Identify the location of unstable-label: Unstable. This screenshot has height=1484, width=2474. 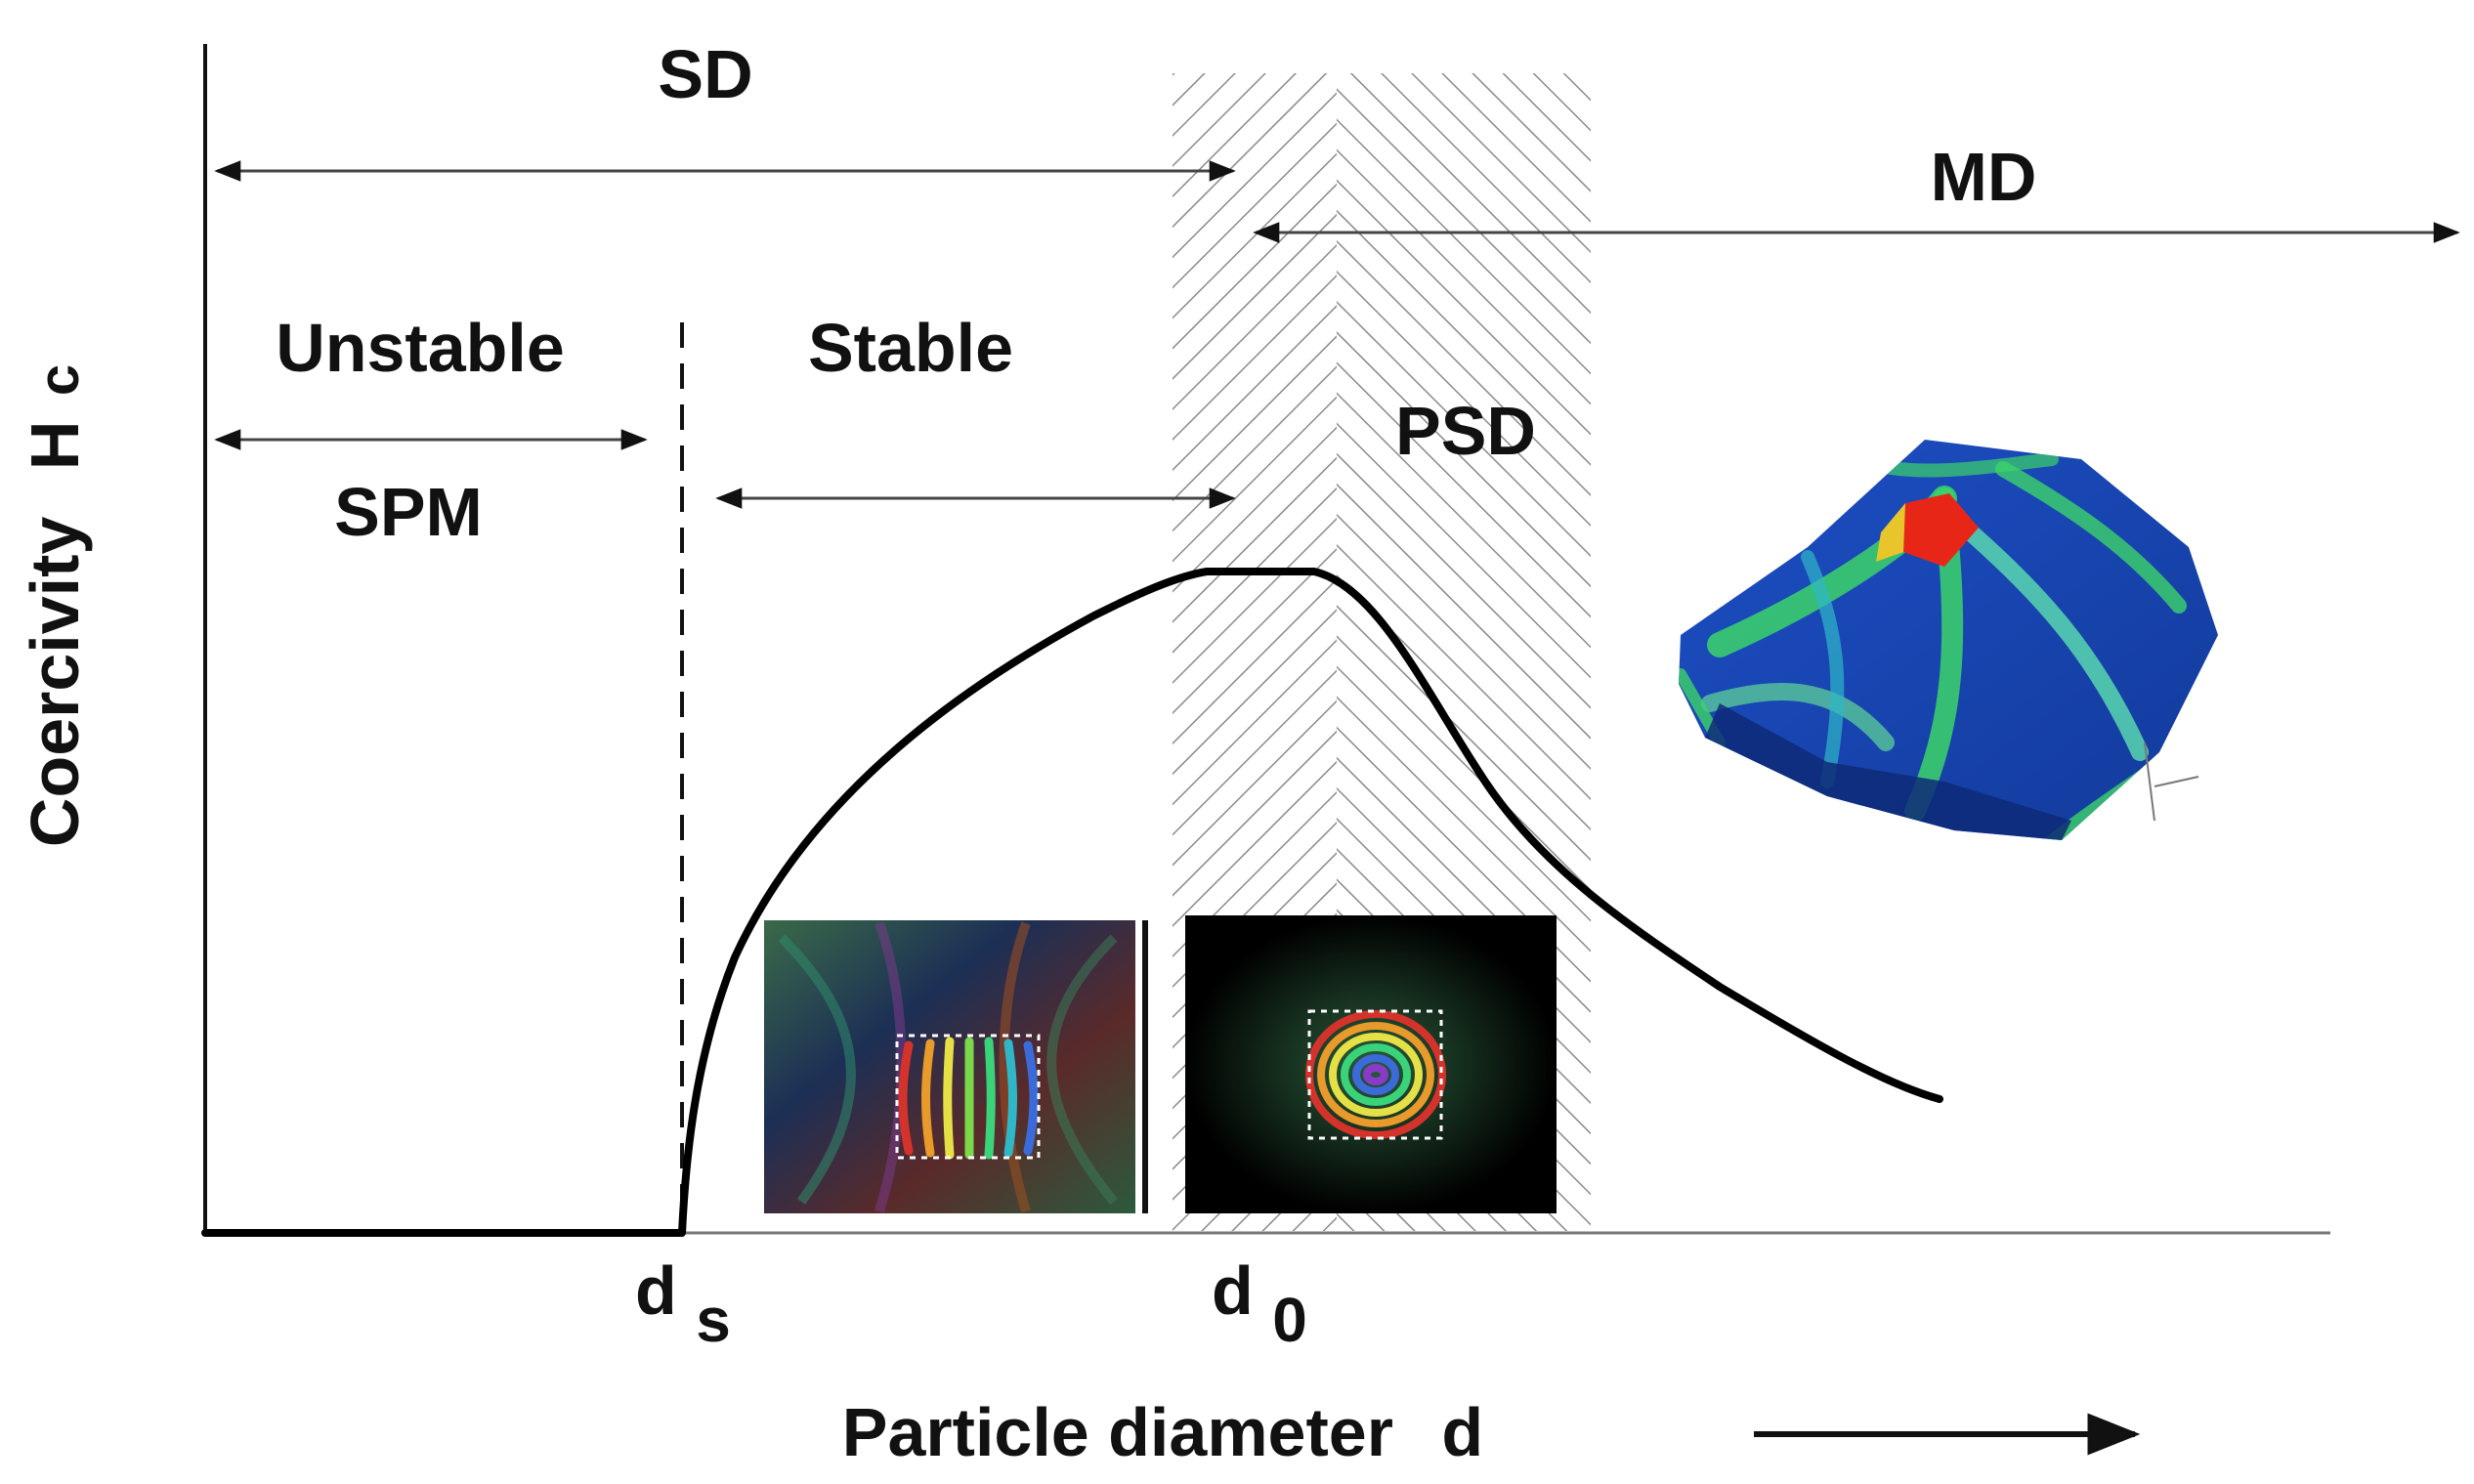
(420, 348).